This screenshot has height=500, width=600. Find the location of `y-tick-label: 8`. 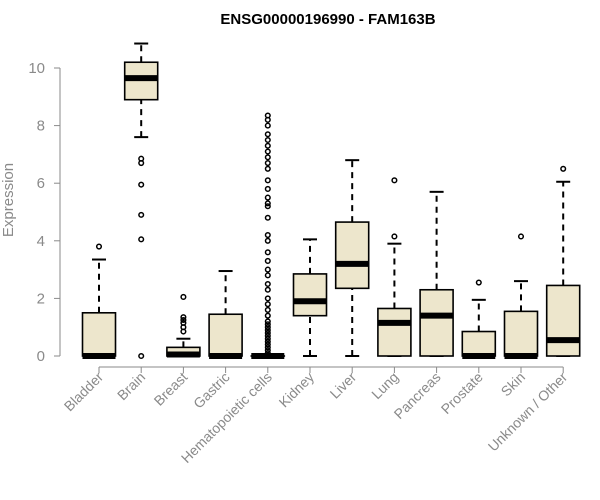

y-tick-label: 8 is located at coordinates (41, 126).